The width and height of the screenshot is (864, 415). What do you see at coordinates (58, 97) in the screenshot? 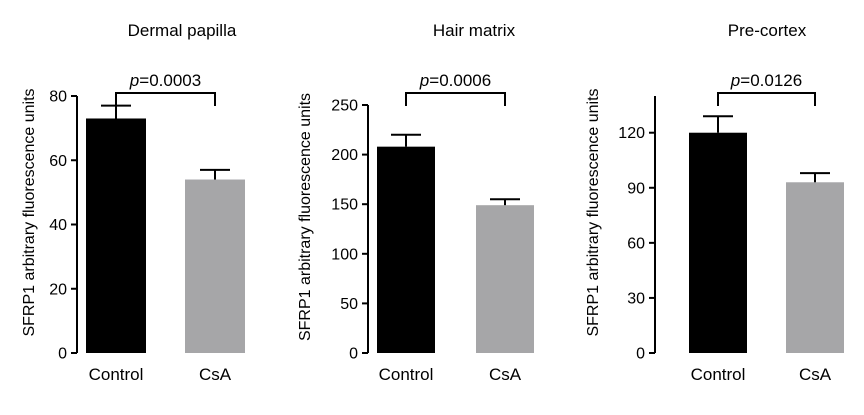
I see `y-tick-label: 80` at bounding box center [58, 97].